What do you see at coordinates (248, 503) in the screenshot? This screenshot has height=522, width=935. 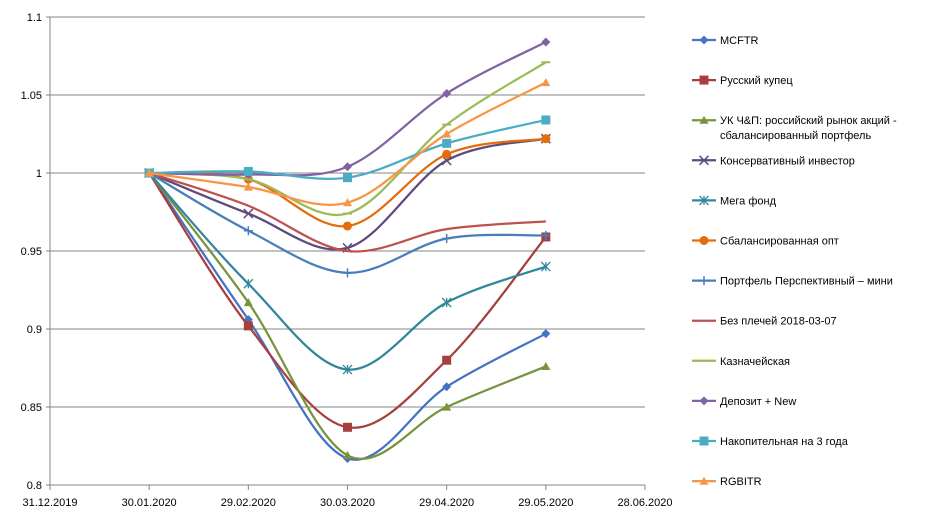 I see `x-tick-label: 29.02.2020` at bounding box center [248, 503].